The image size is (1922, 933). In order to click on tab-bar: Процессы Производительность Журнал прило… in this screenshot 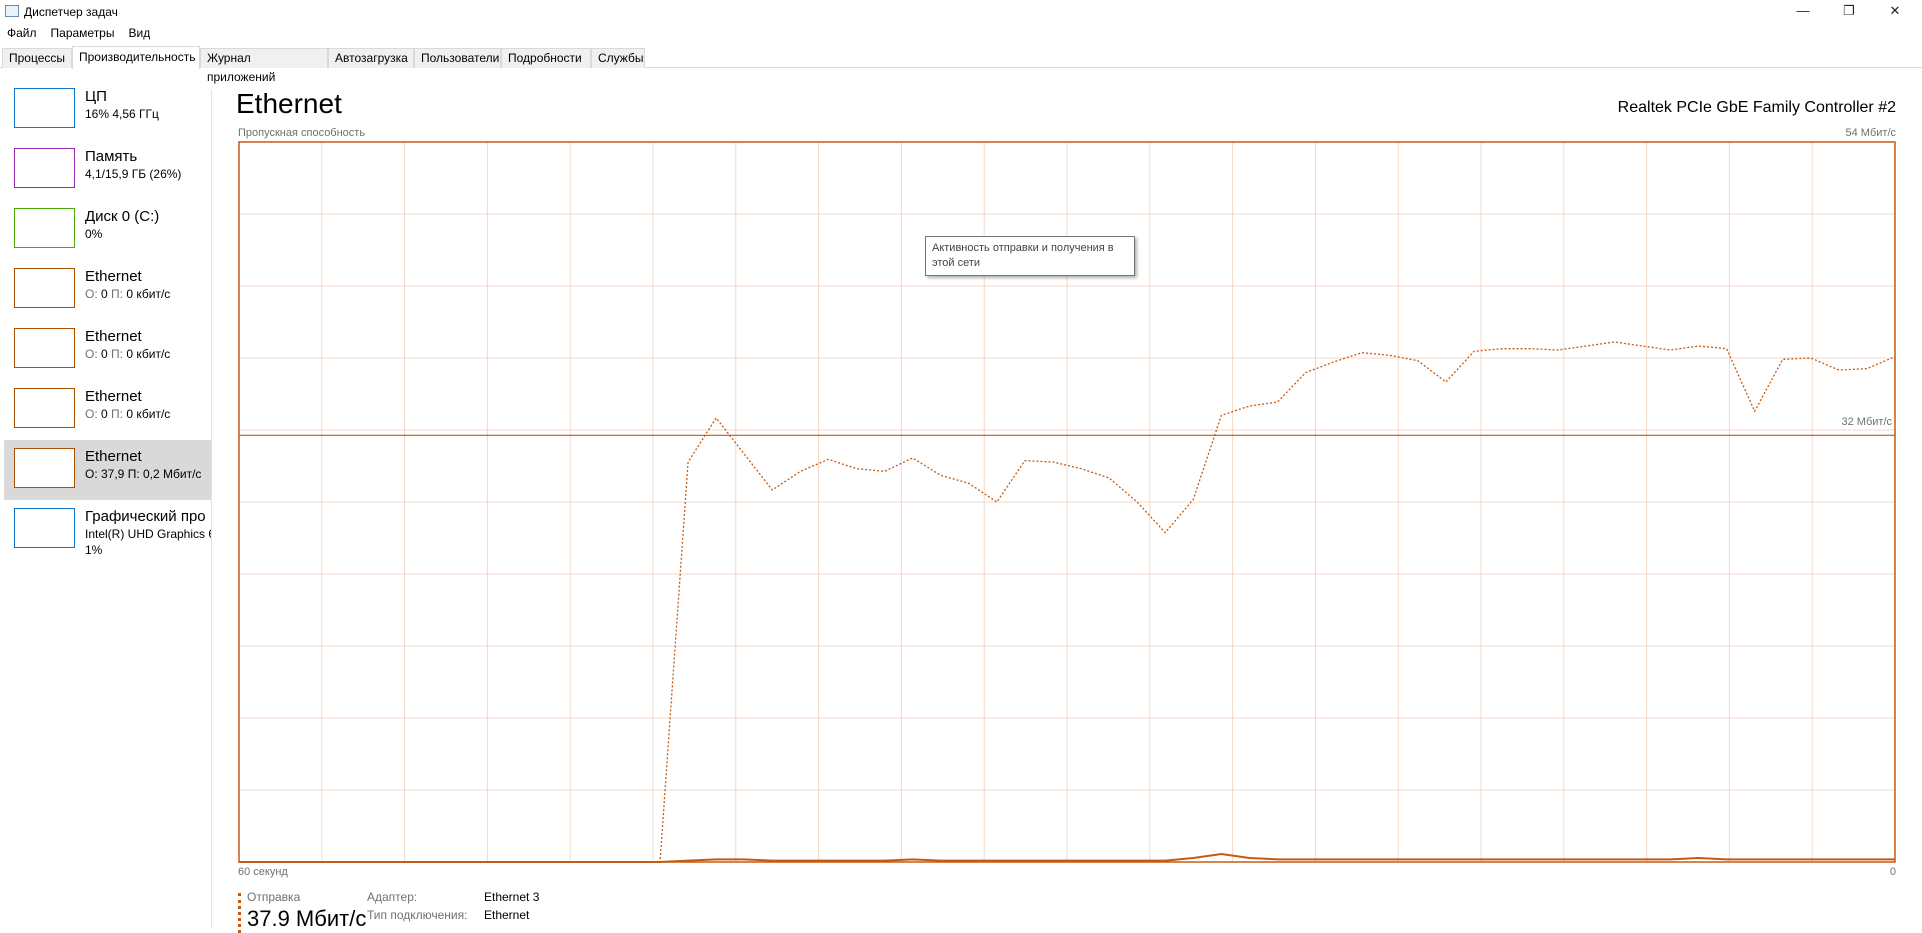, I will do `click(961, 65)`.